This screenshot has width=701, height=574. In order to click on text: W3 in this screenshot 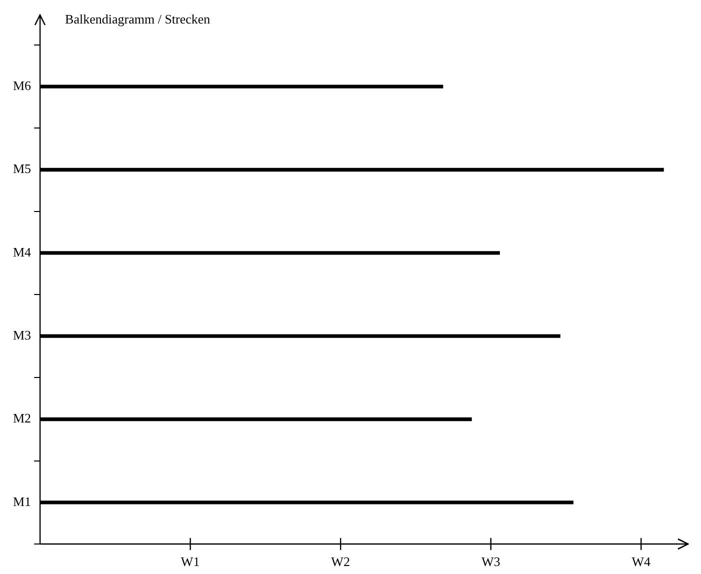, I will do `click(490, 561)`.